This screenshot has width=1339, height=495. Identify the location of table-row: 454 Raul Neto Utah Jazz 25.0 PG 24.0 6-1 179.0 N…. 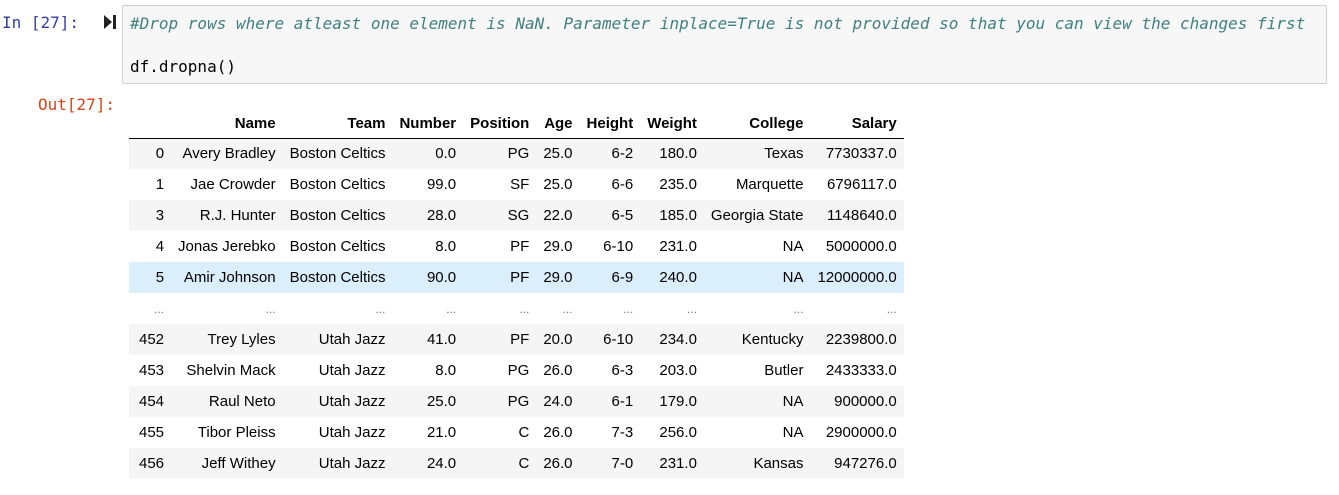
(516, 401).